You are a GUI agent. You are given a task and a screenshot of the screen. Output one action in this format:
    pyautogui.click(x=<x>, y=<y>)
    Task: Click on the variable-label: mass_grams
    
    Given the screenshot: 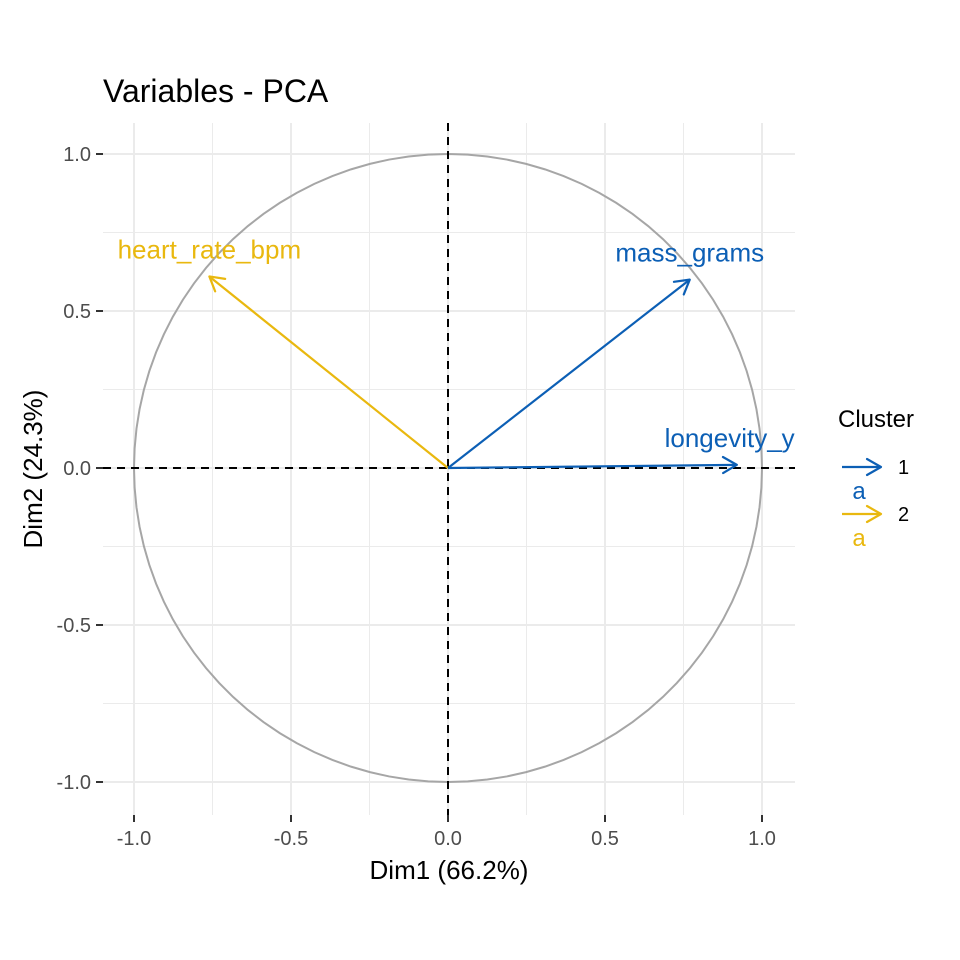 What is the action you would take?
    pyautogui.click(x=689, y=253)
    